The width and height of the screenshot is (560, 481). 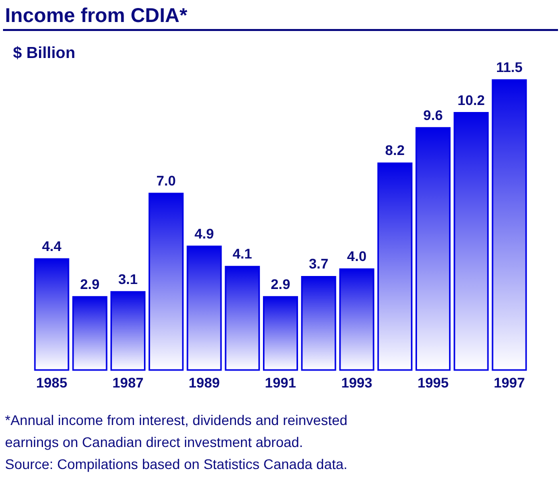 I want to click on x-tick-label: 1991, so click(x=280, y=382).